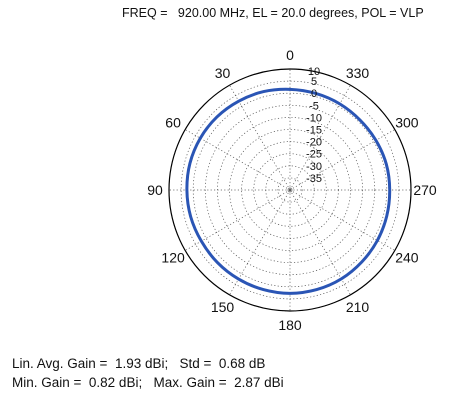 This screenshot has height=396, width=476. What do you see at coordinates (314, 155) in the screenshot?
I see `radial-tick-label: -25` at bounding box center [314, 155].